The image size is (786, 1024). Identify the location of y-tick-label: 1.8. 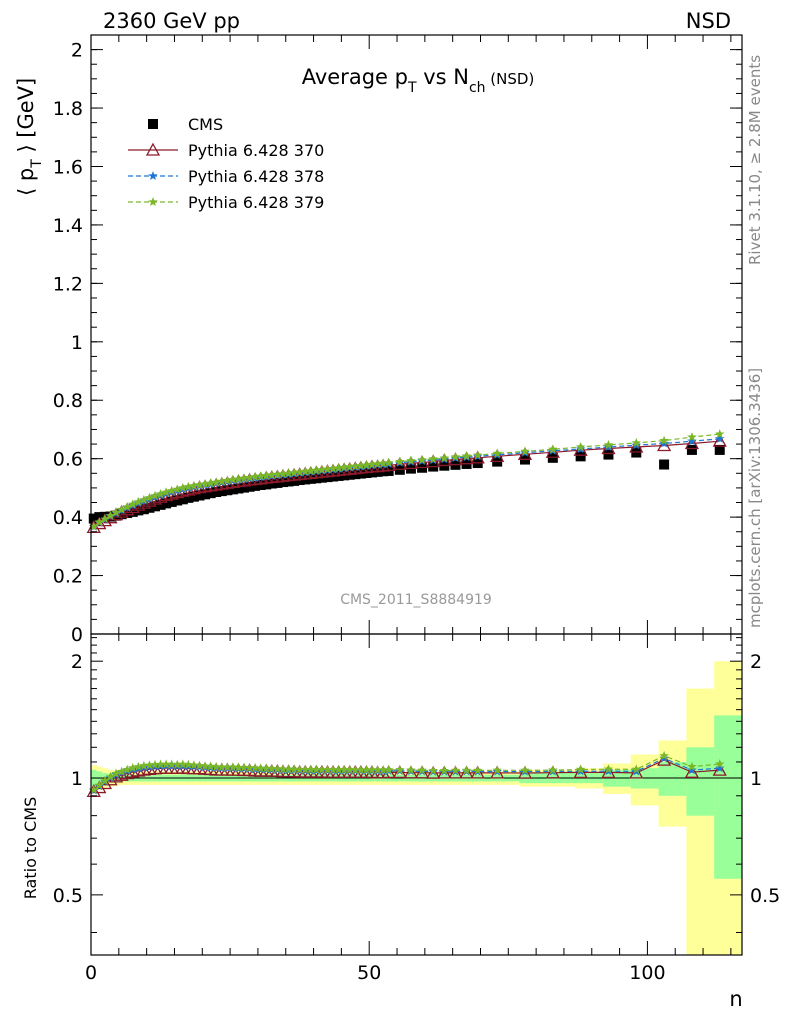
(68, 109).